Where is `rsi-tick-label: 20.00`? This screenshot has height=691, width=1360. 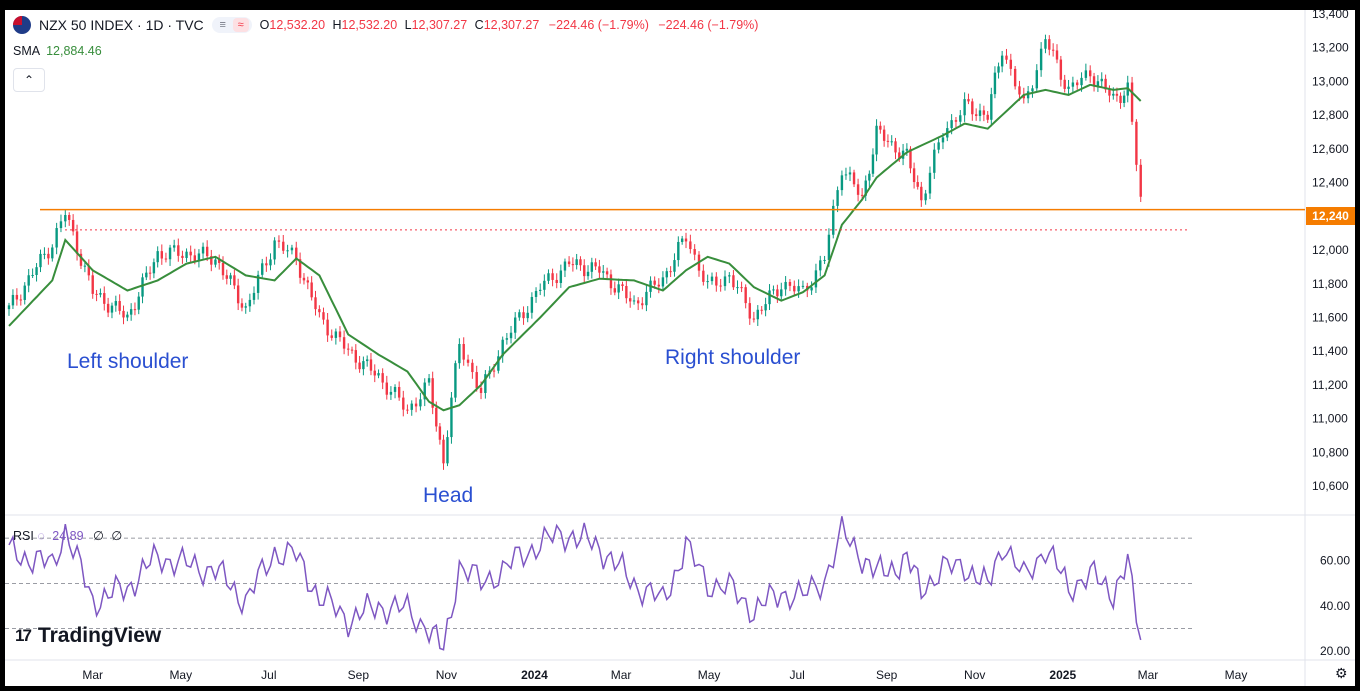 rsi-tick-label: 20.00 is located at coordinates (1335, 651).